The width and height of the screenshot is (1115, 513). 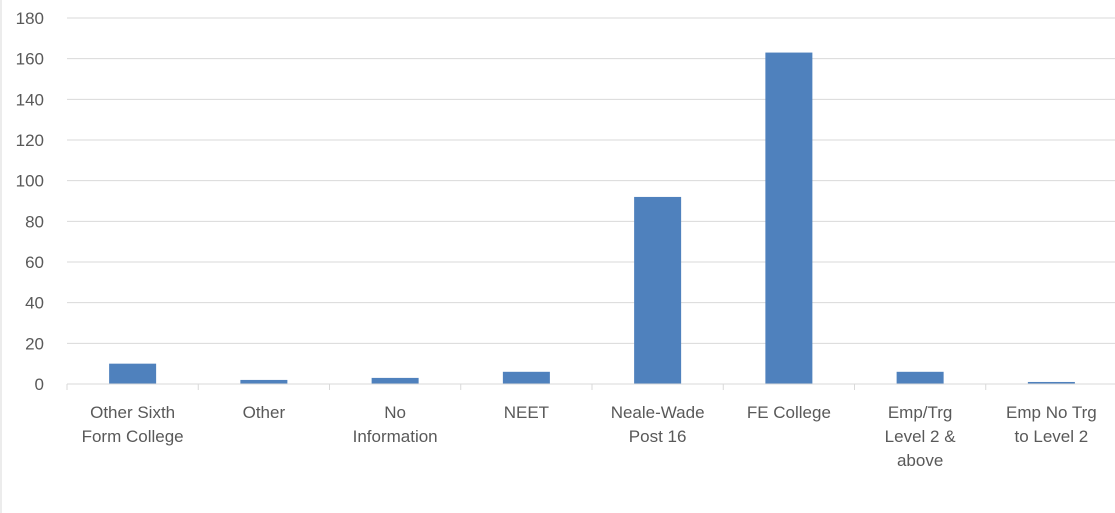 I want to click on x-category-label-line: Information, so click(x=395, y=436).